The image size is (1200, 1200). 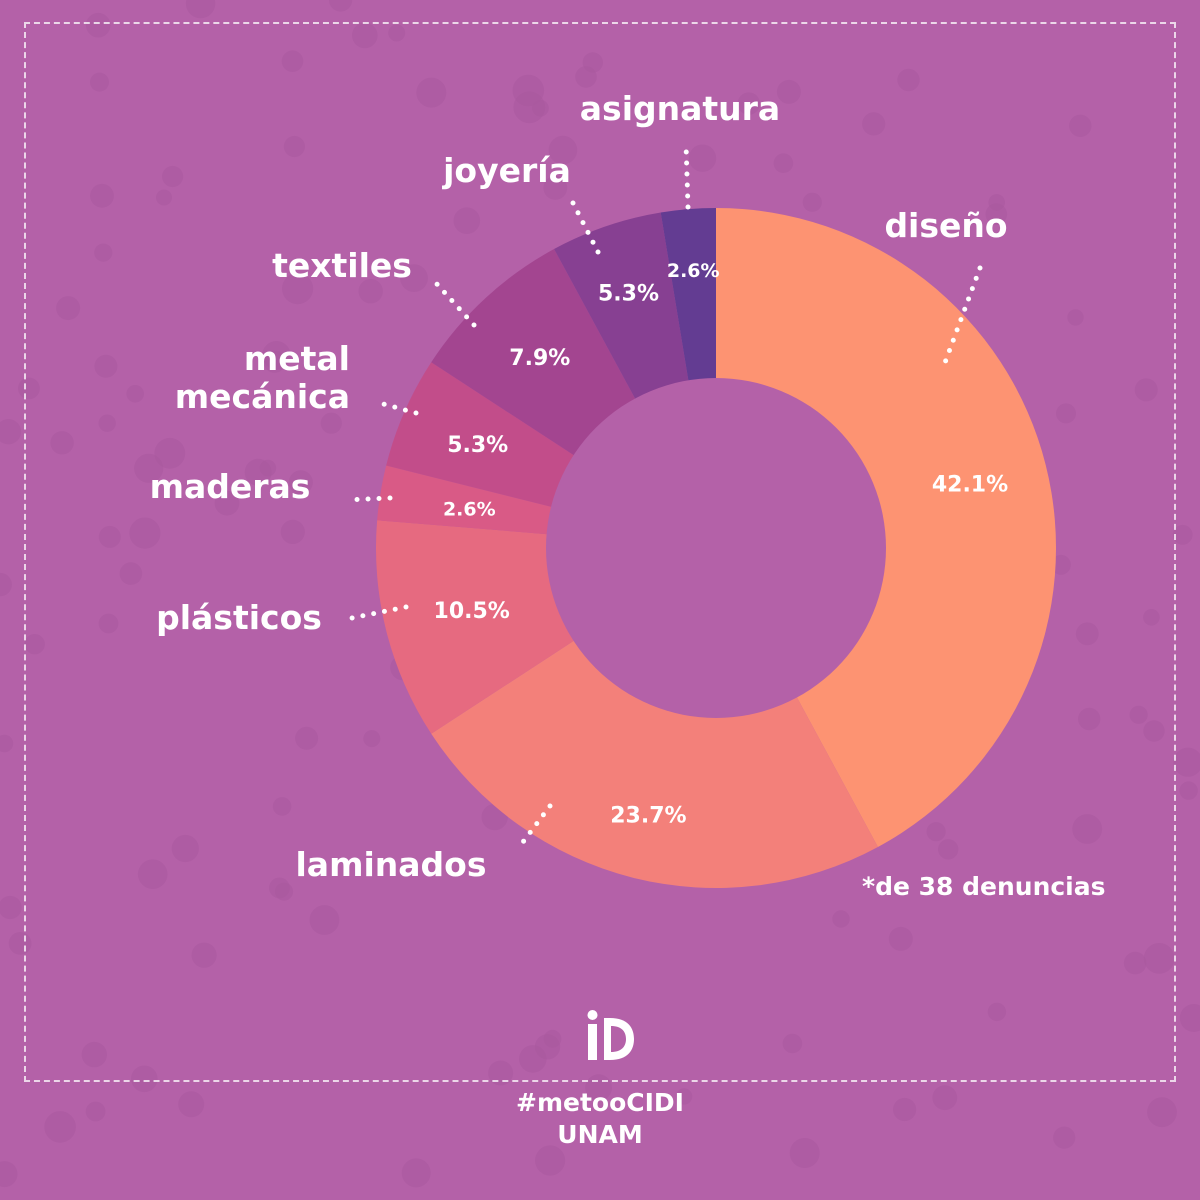 I want to click on category-label: metal mecánica, so click(x=262, y=377).